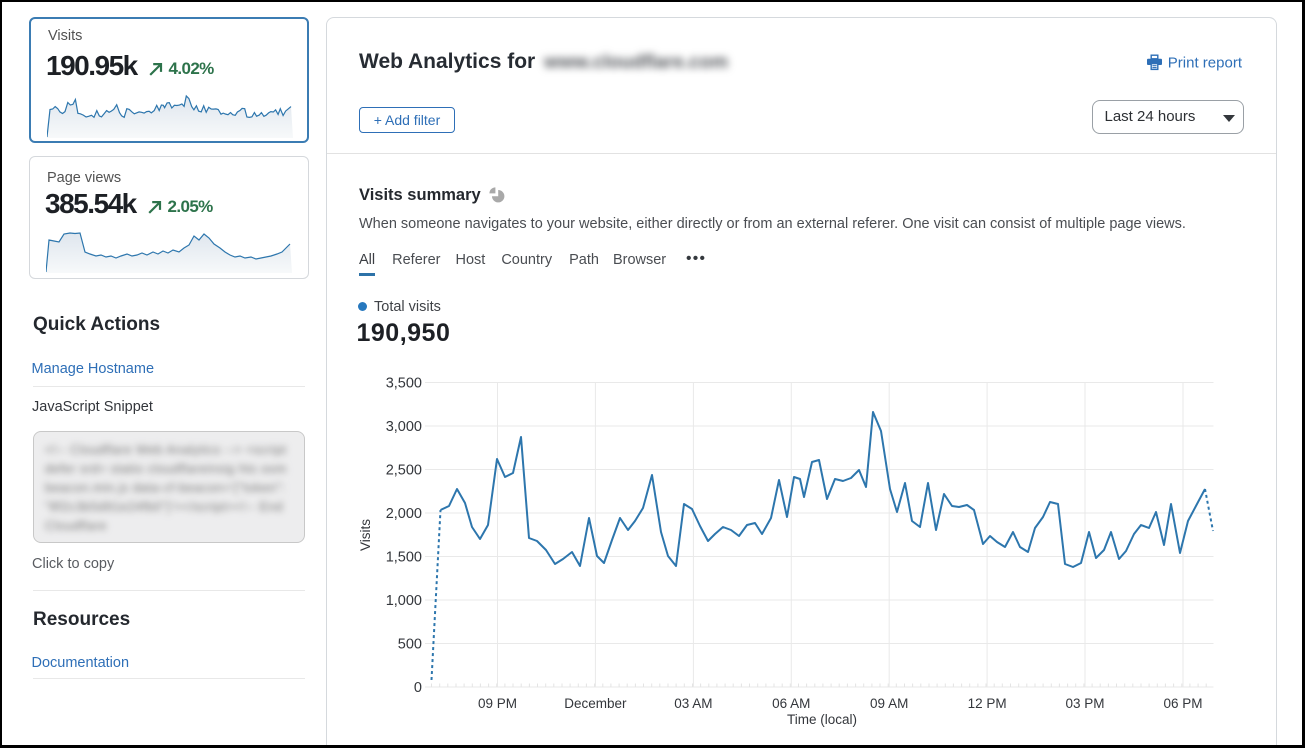 The height and width of the screenshot is (748, 1305). What do you see at coordinates (791, 703) in the screenshot?
I see `svg-text: 06 AM` at bounding box center [791, 703].